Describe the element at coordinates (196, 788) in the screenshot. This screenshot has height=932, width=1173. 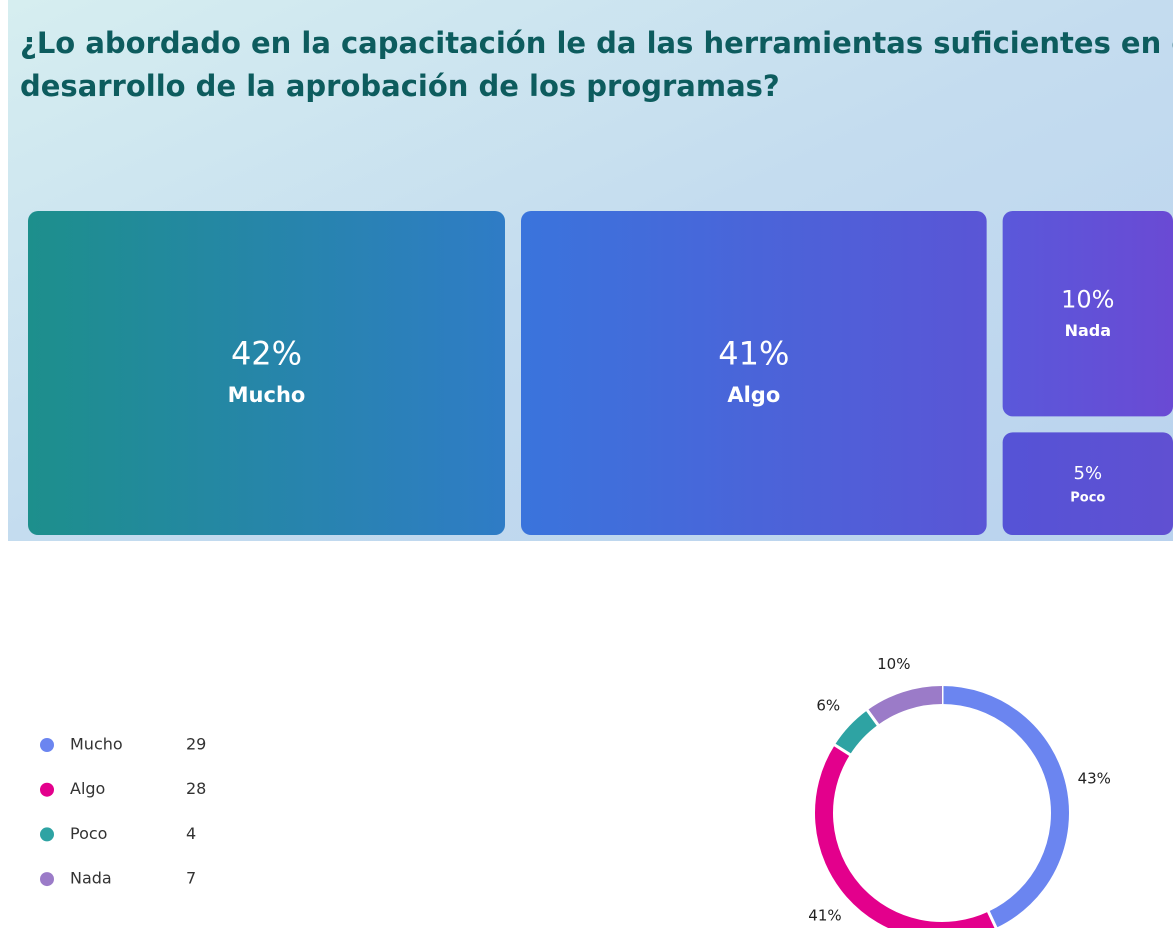
I see `legend-count: 28` at that location.